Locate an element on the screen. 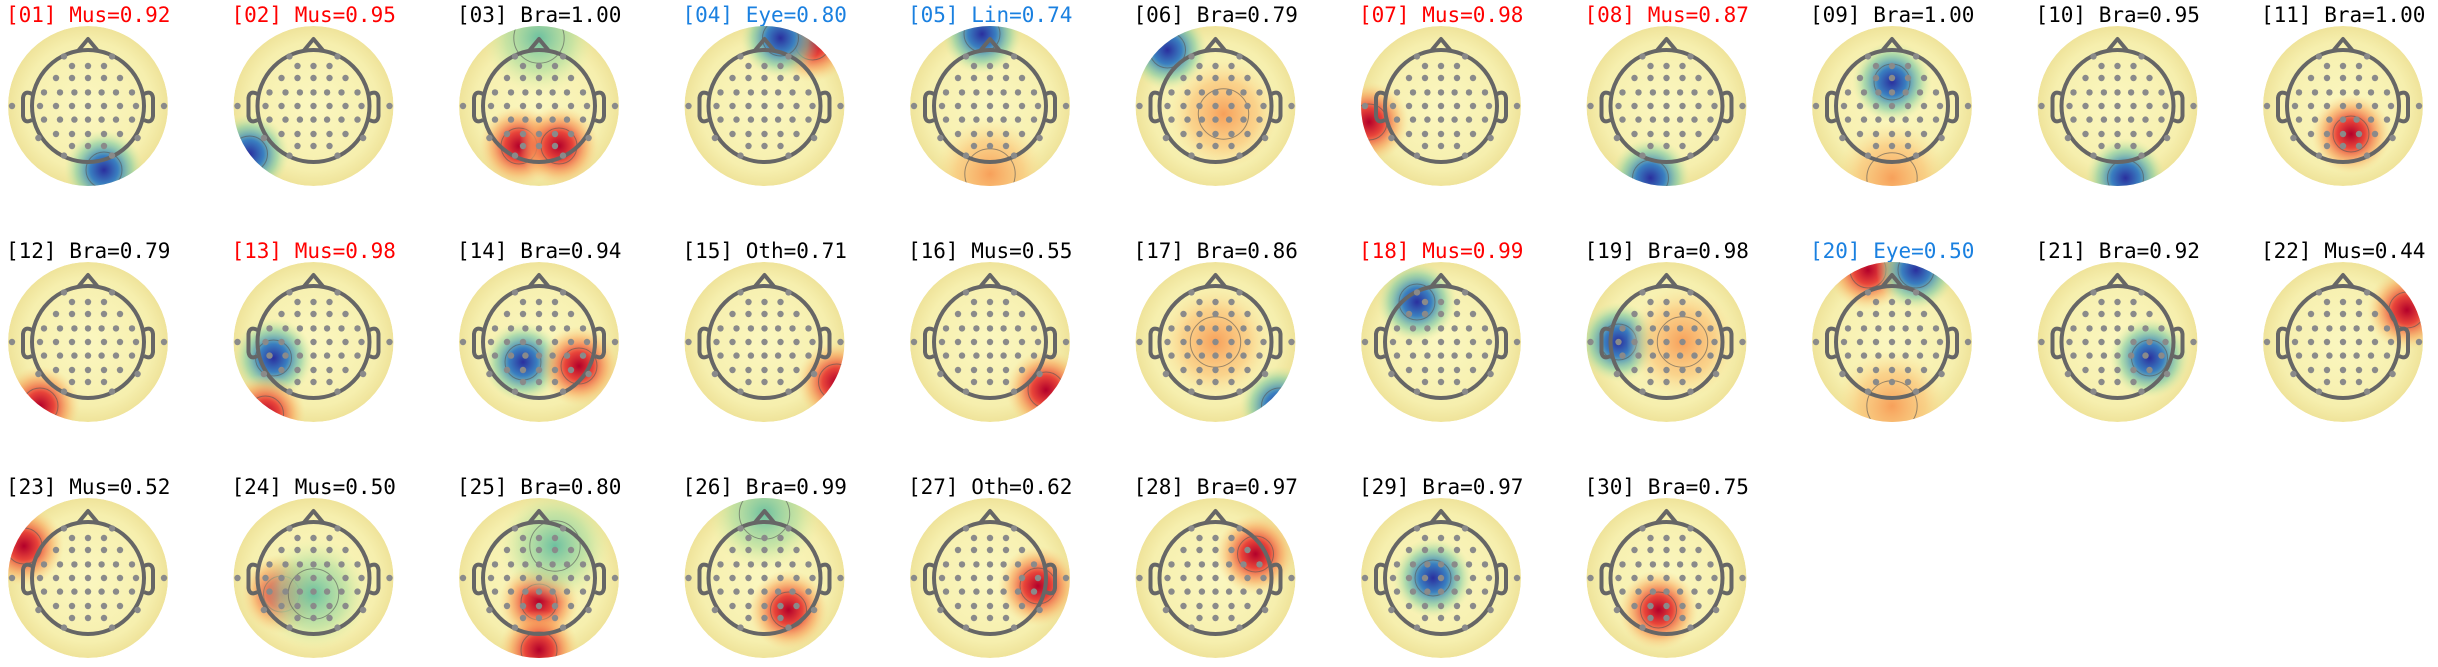  nose is located at coordinates (1441, 281).